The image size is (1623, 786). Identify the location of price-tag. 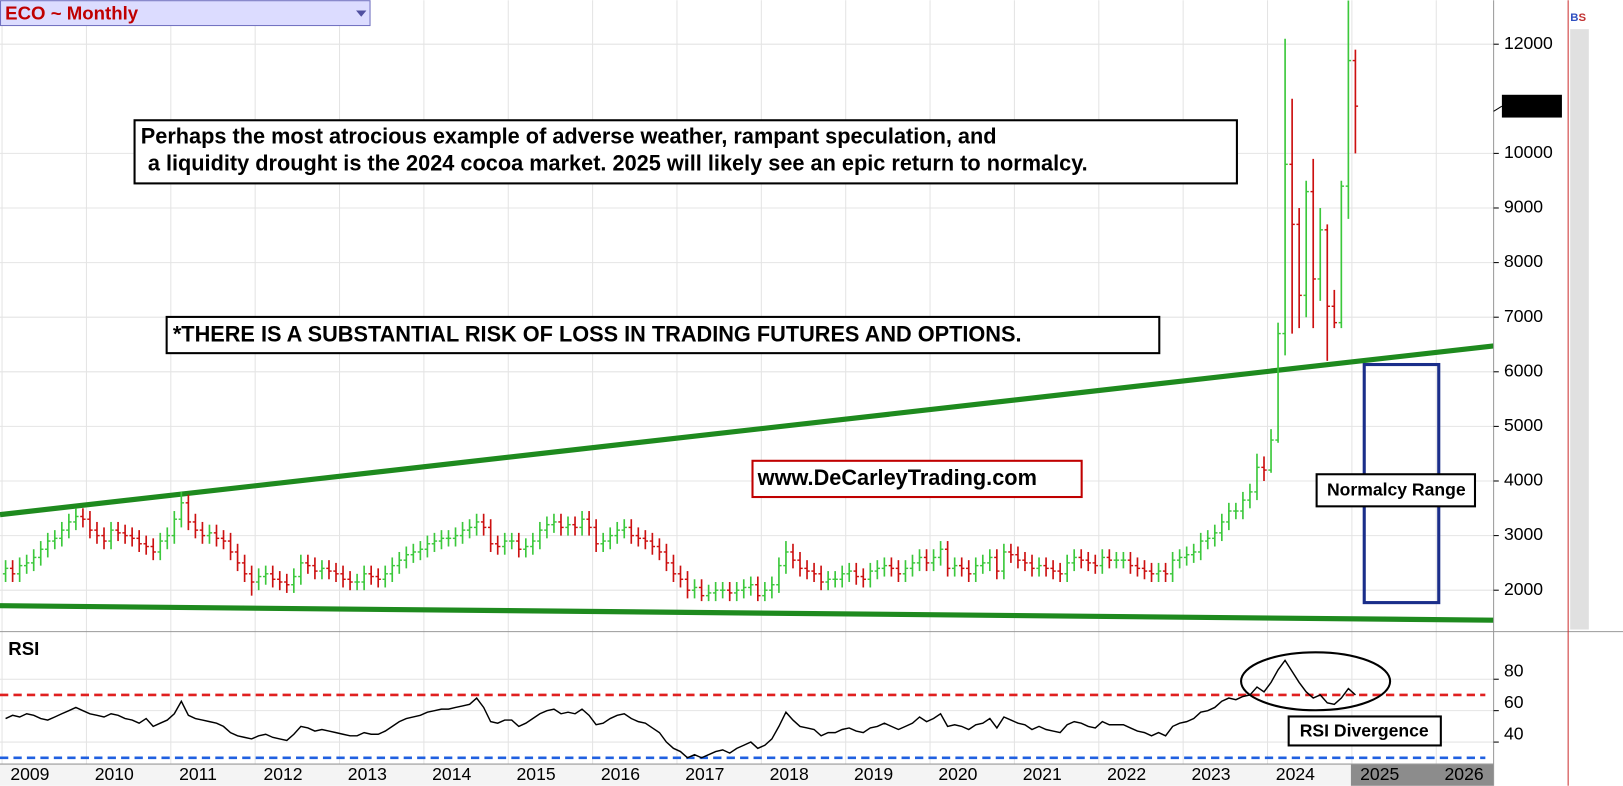
(1531, 106).